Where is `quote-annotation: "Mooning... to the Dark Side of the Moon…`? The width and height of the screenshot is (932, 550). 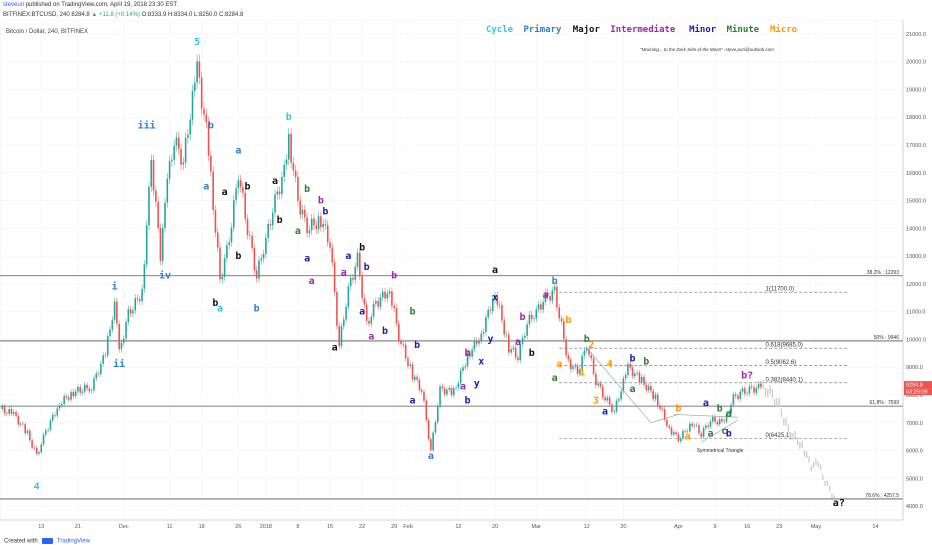 quote-annotation: "Mooning... to the Dark Side of the Moon… is located at coordinates (707, 49).